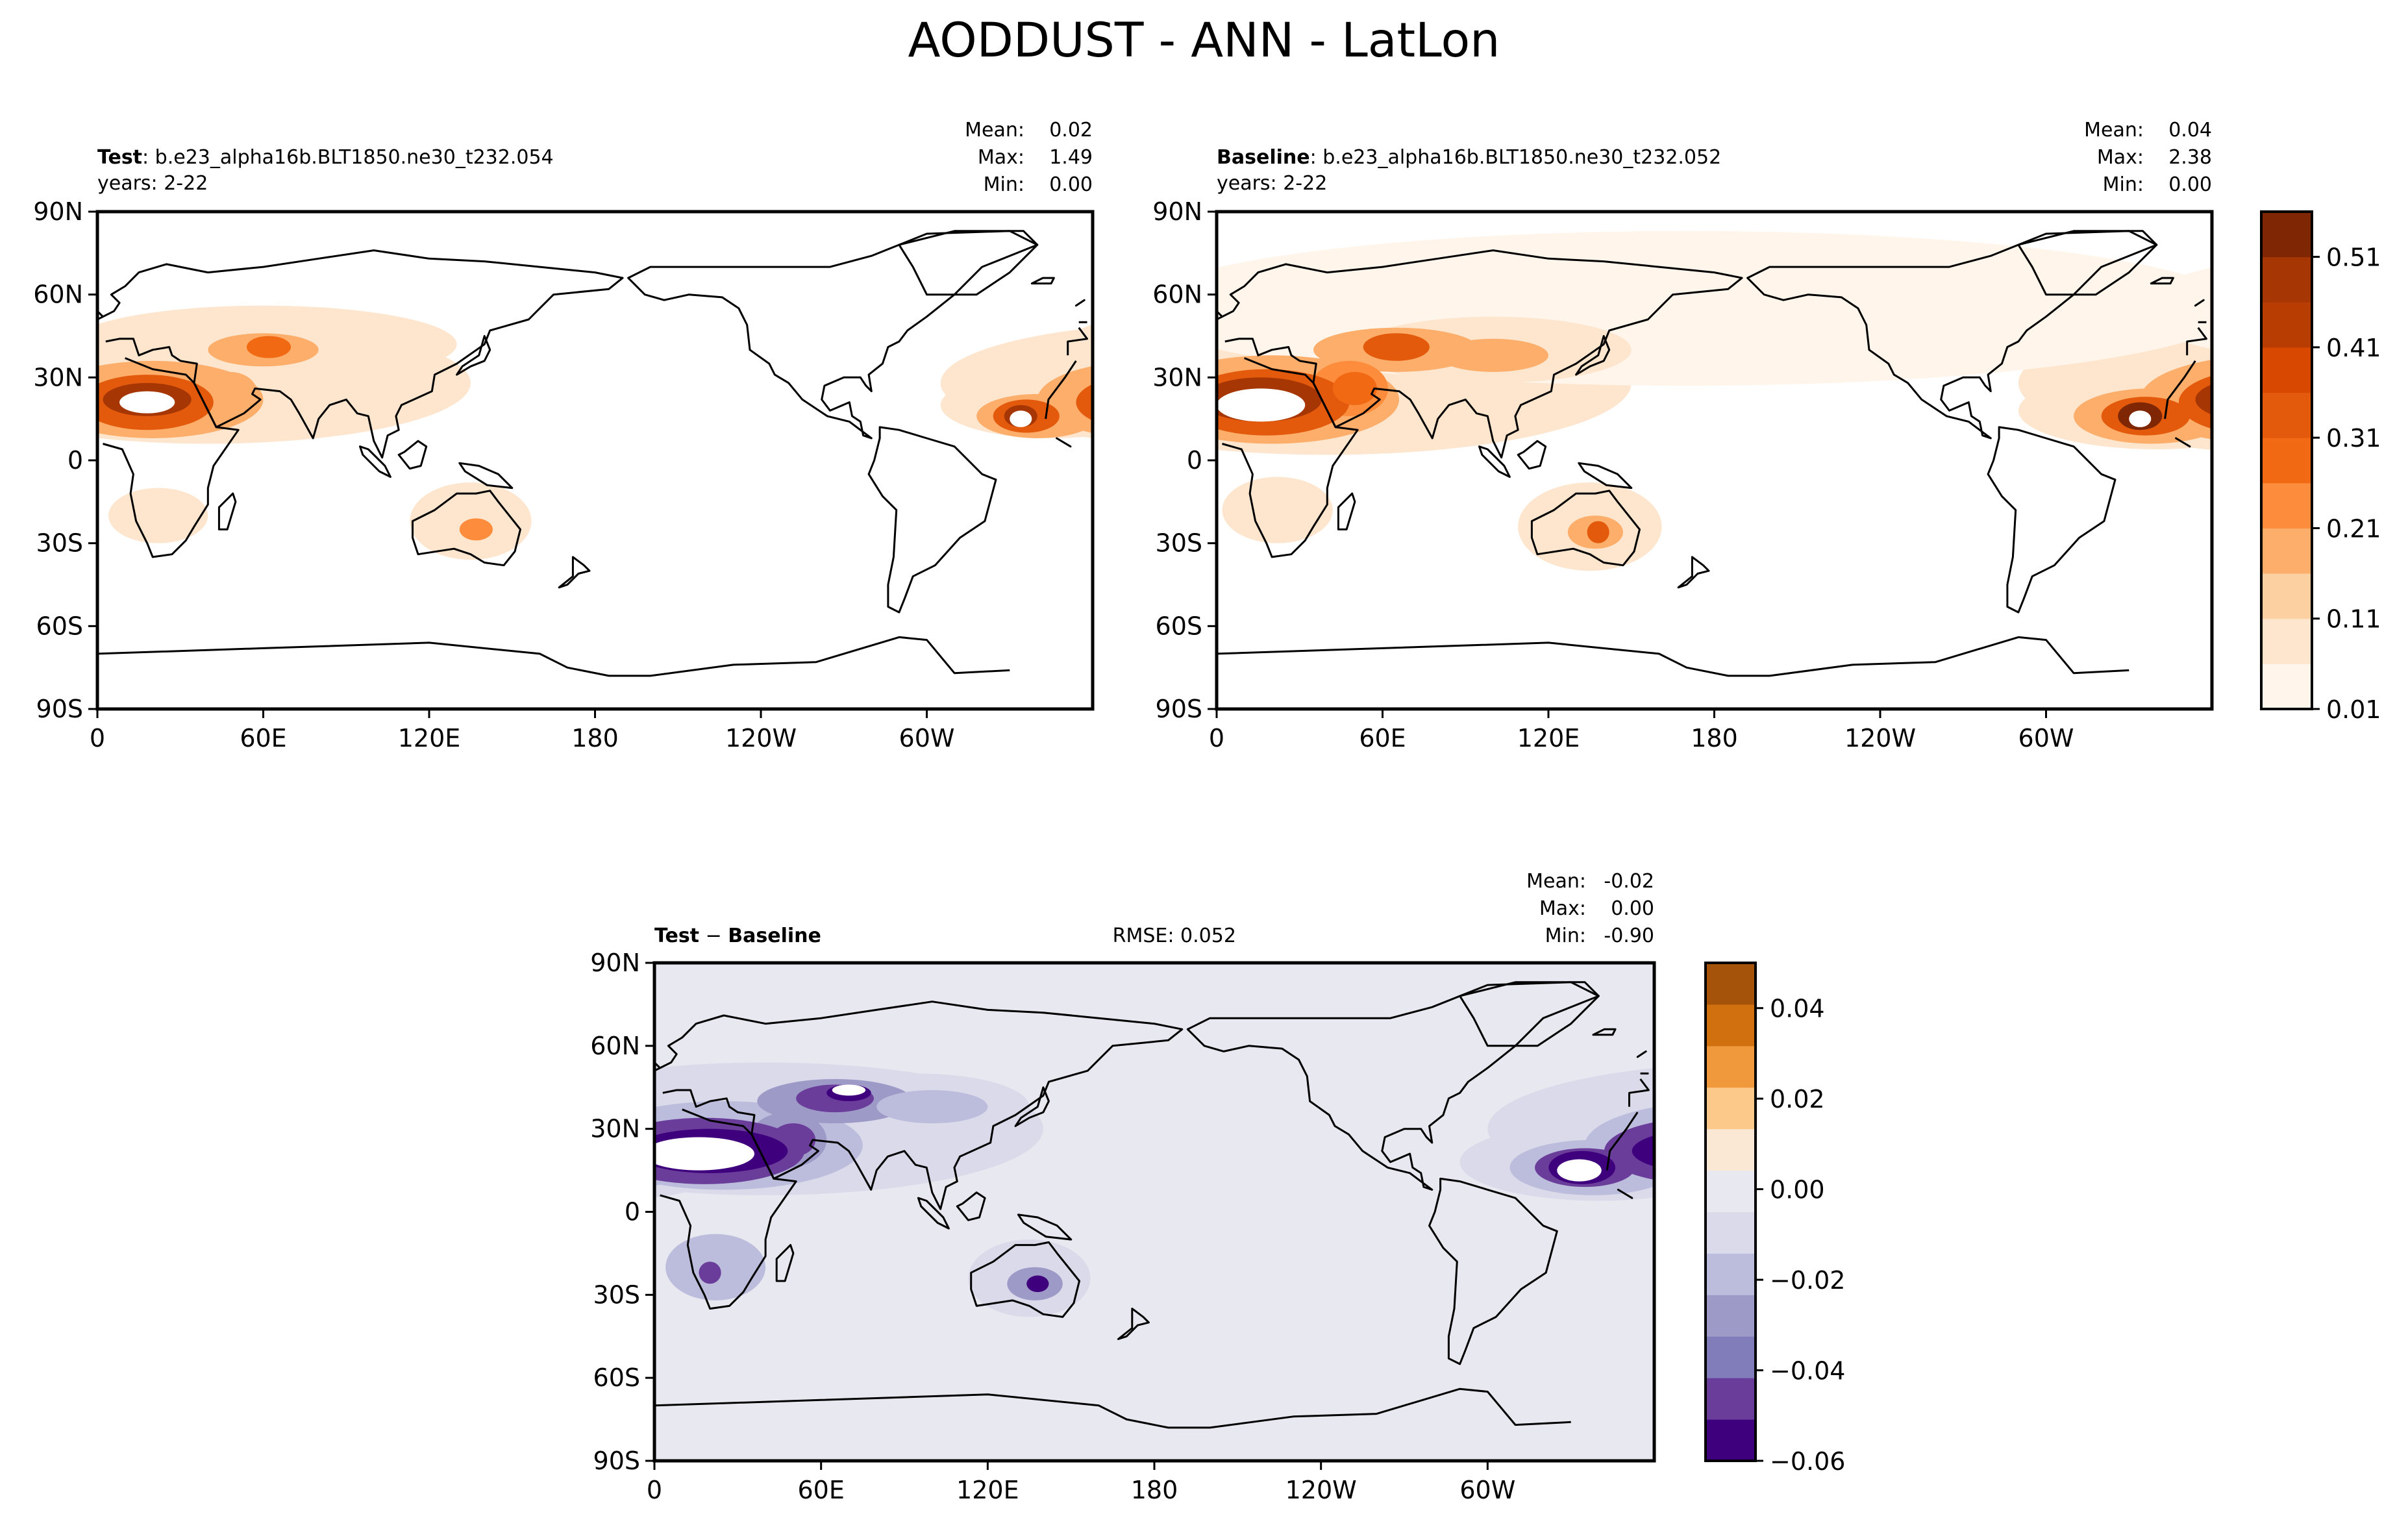 This screenshot has height=1529, width=2408. What do you see at coordinates (1632, 909) in the screenshot?
I see `stat-value: 0.00` at bounding box center [1632, 909].